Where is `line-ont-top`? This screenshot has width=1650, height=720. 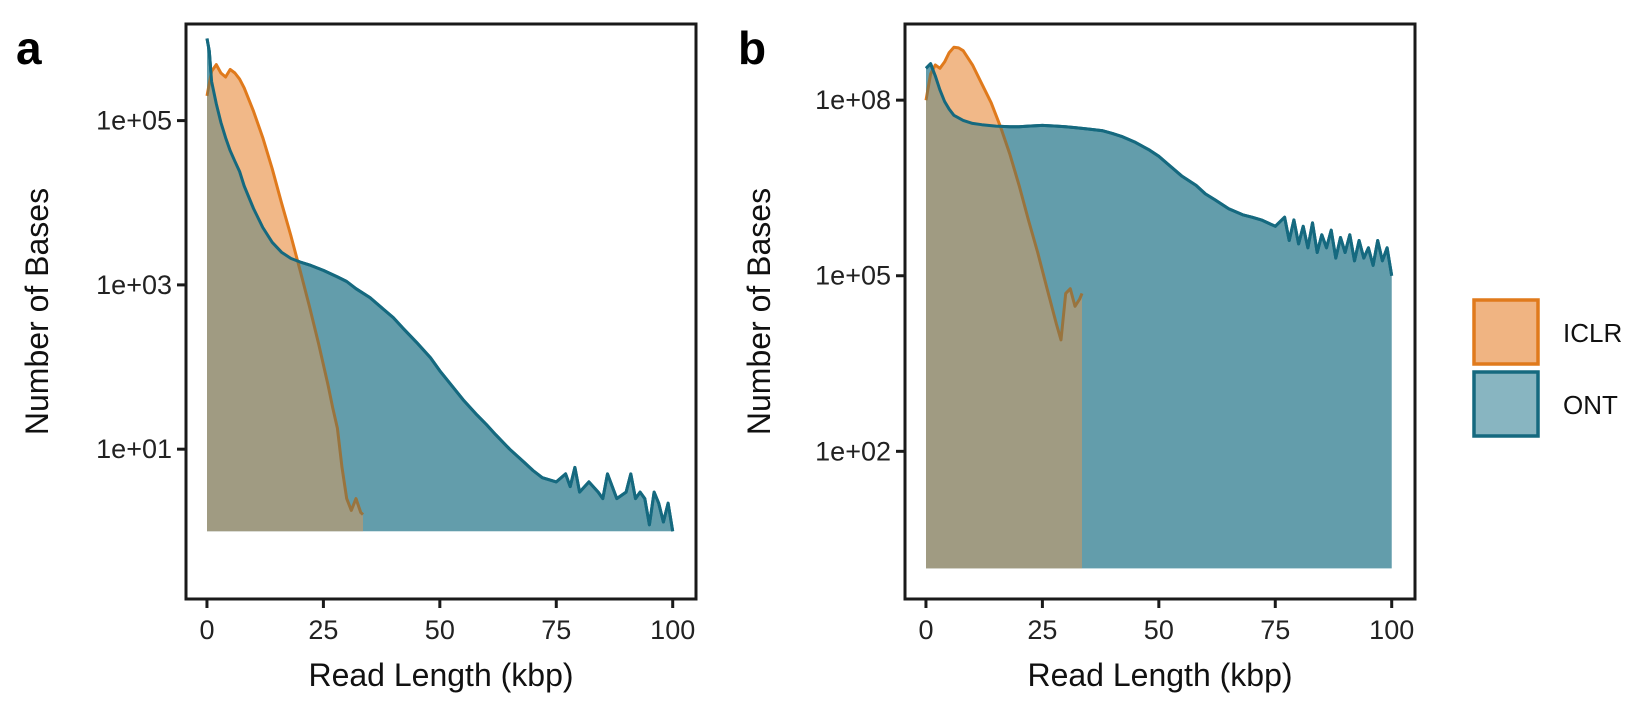 line-ont-top is located at coordinates (1159, 169).